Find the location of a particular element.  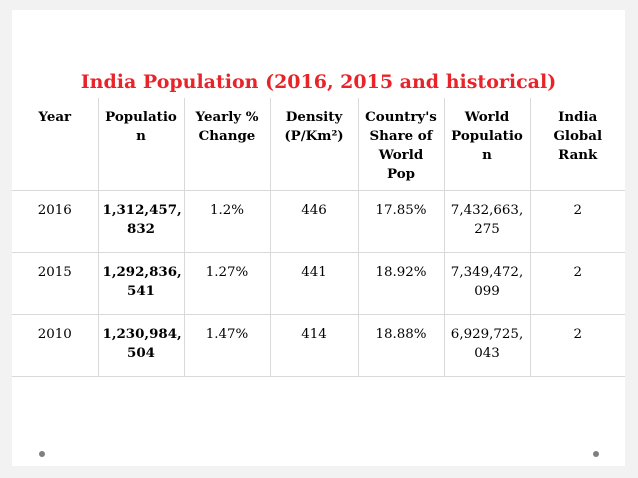

cell-density: 441 is located at coordinates (314, 283).